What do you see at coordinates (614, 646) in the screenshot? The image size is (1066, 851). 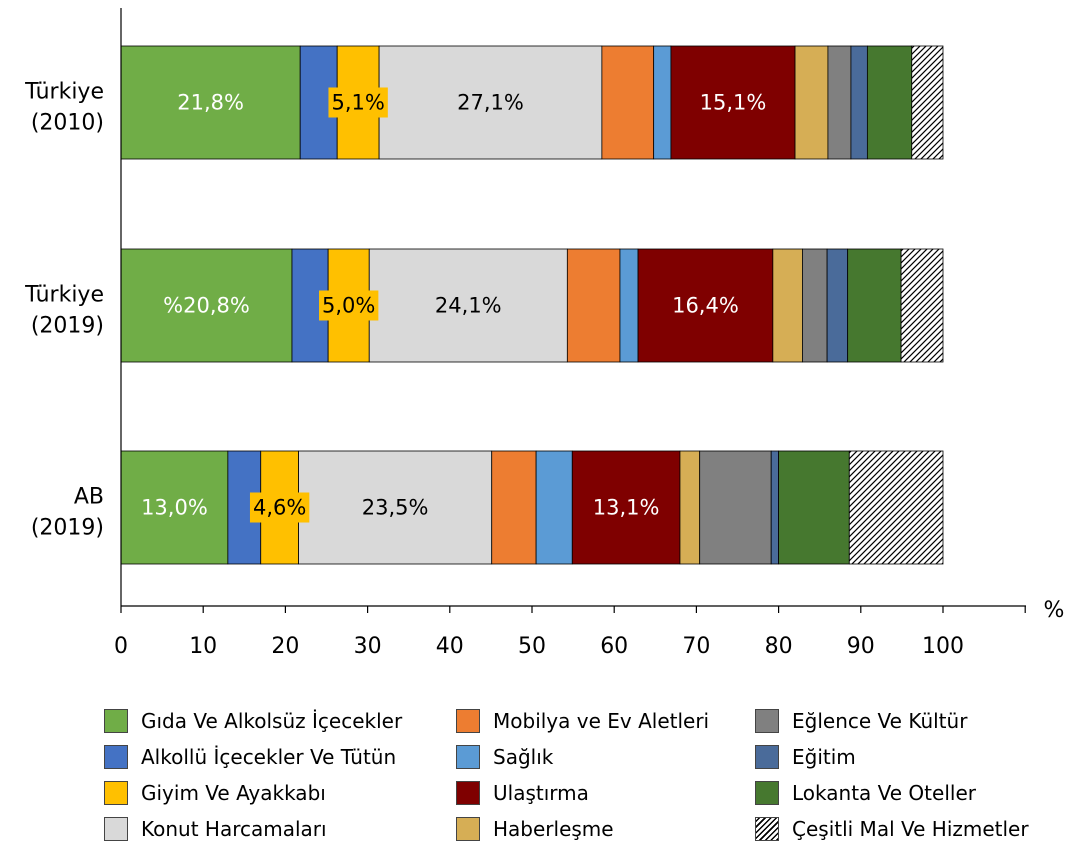 I see `x-tick-label: 60` at bounding box center [614, 646].